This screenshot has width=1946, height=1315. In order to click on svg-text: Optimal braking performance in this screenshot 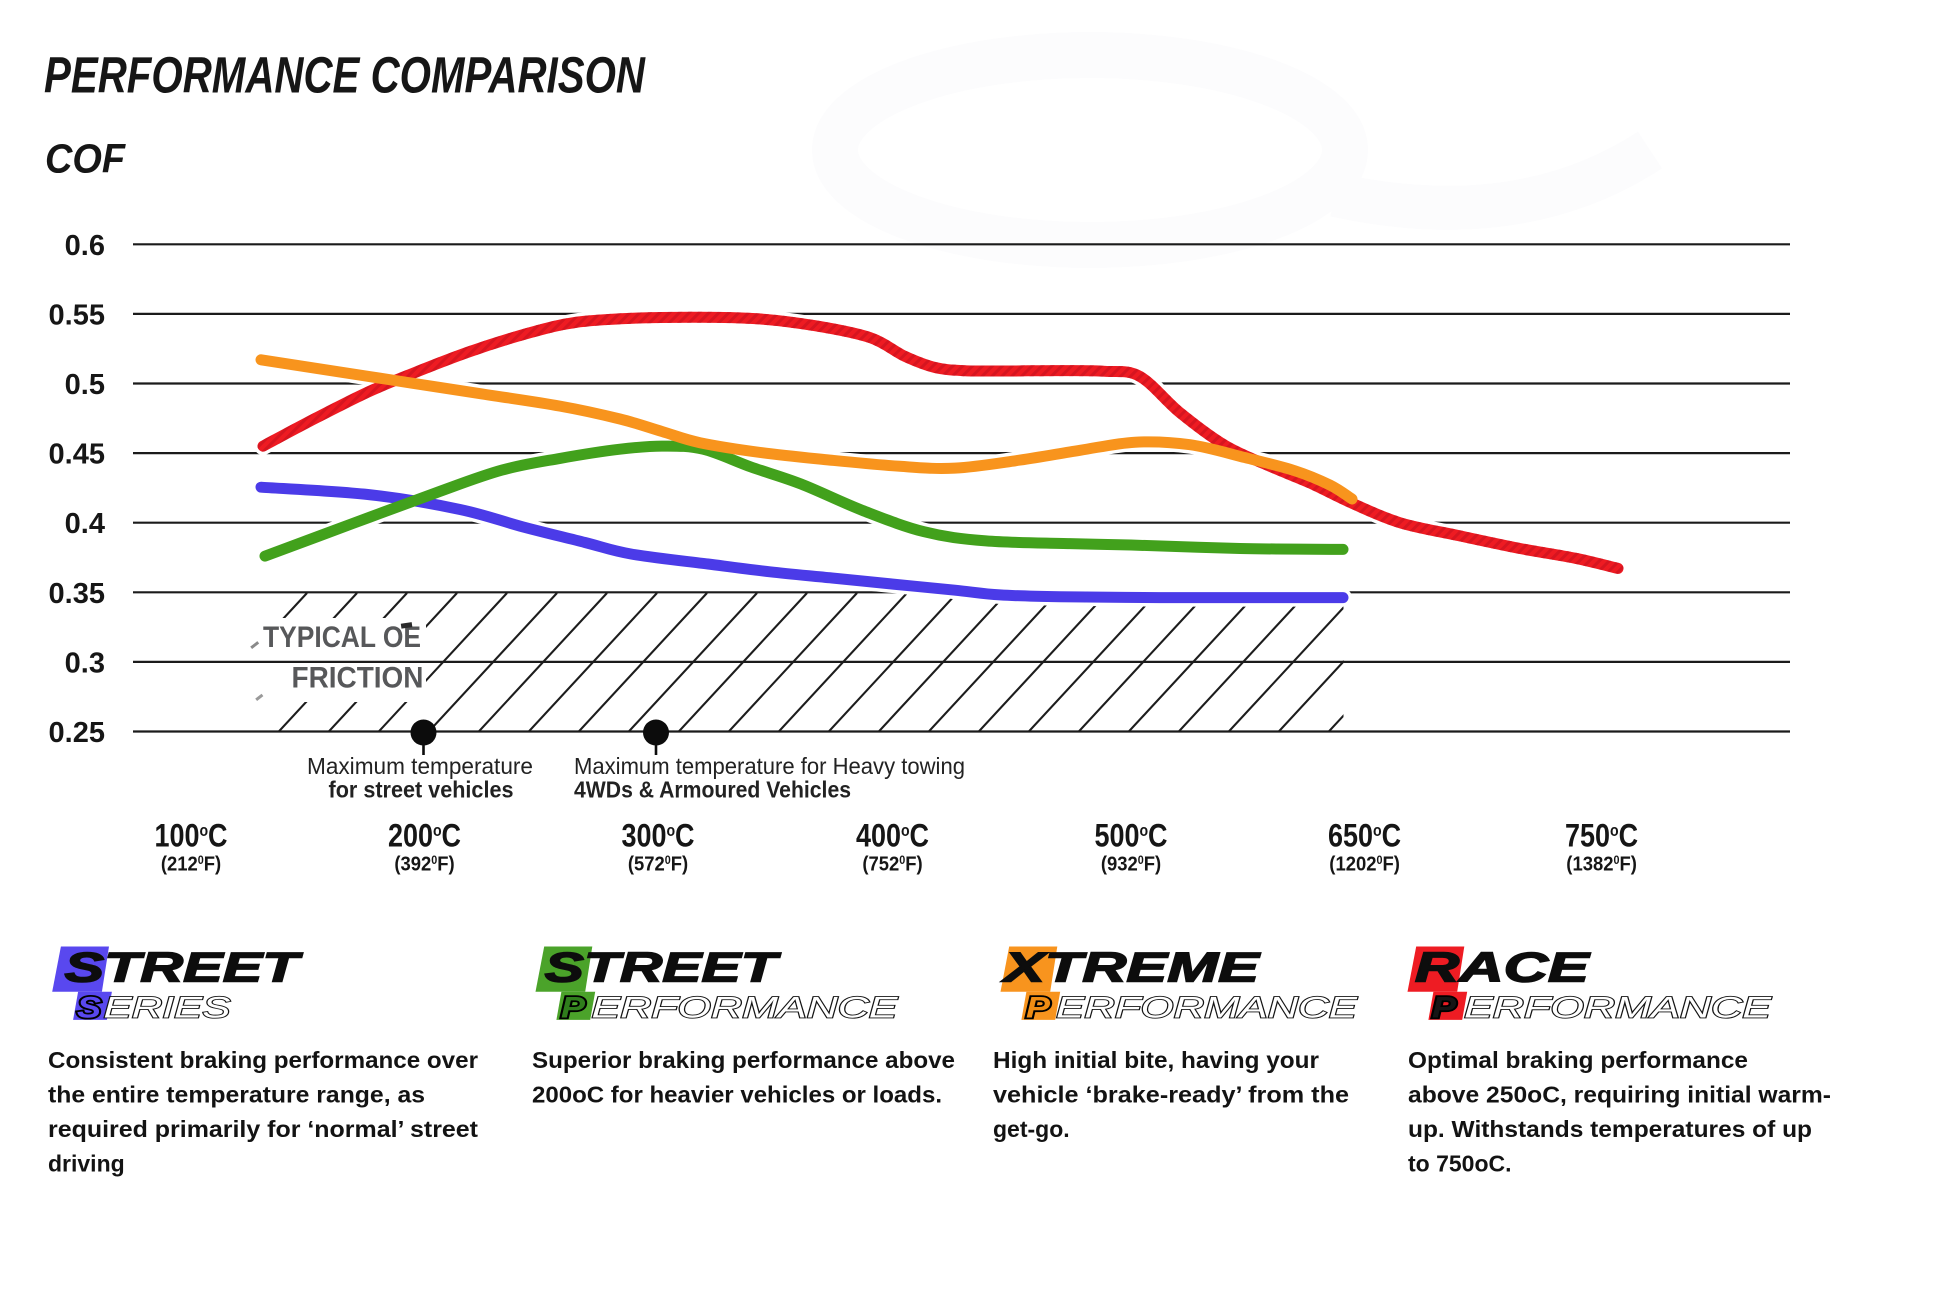, I will do `click(1578, 1060)`.